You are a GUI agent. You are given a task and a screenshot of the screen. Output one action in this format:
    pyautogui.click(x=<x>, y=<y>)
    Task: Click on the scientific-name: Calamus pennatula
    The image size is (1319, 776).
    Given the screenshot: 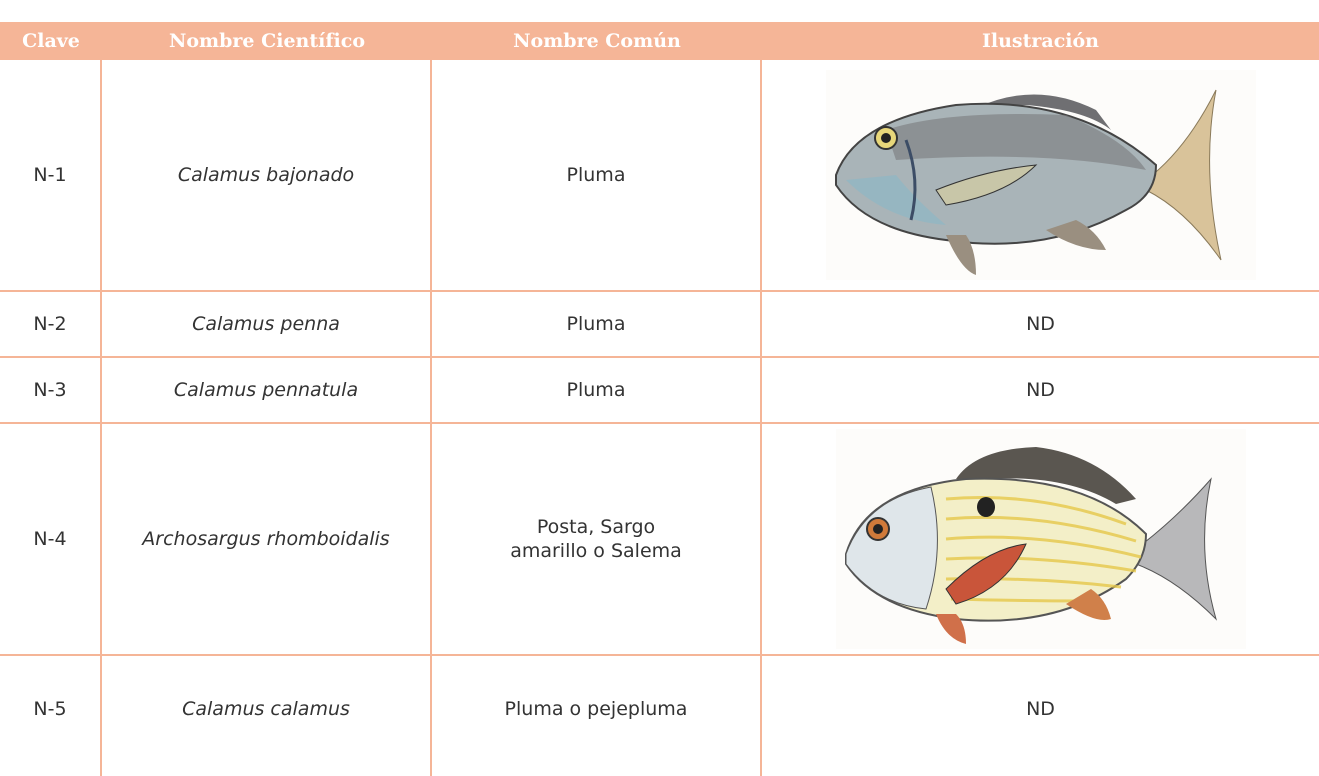 What is the action you would take?
    pyautogui.click(x=267, y=390)
    